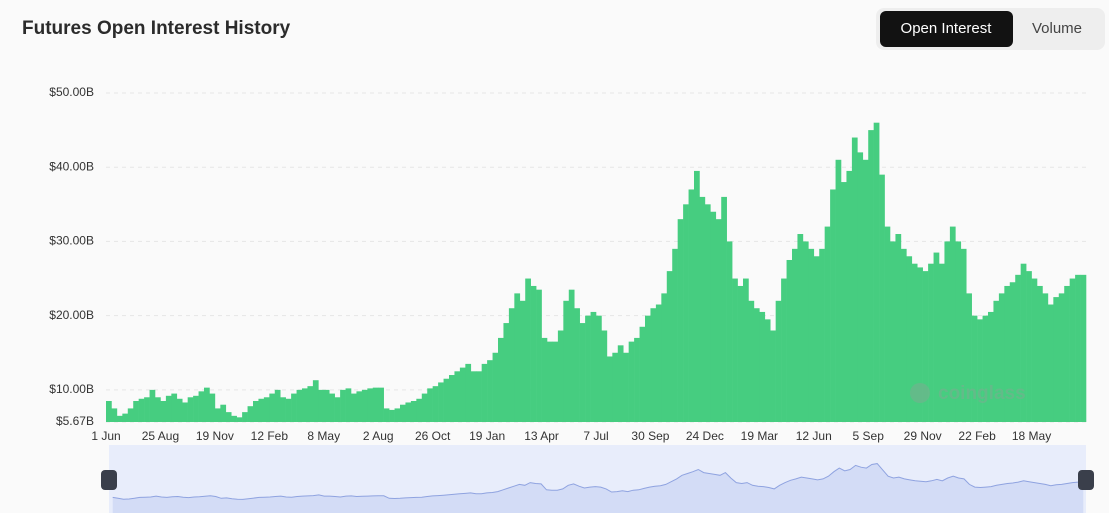  What do you see at coordinates (160, 436) in the screenshot?
I see `x-tick-label: 25 Aug` at bounding box center [160, 436].